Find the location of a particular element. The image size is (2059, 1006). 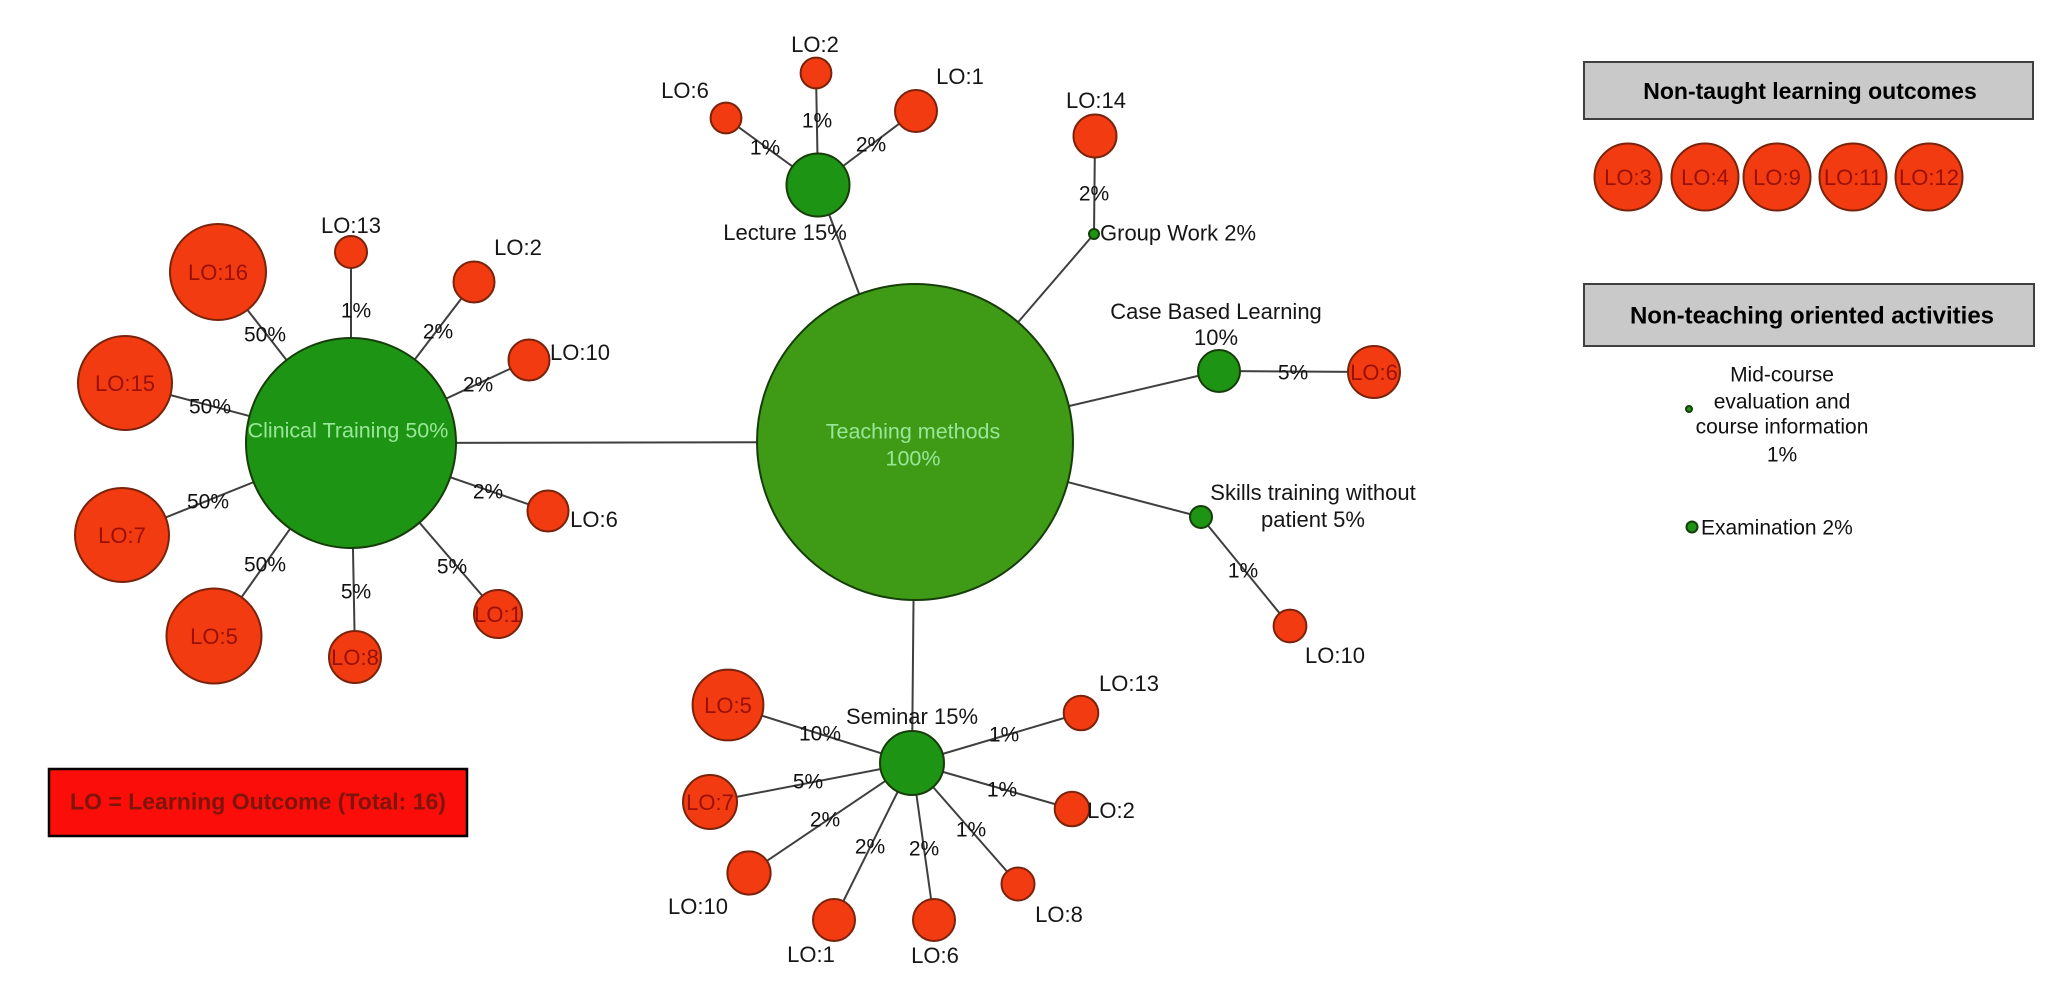

svg-text: patient 5% is located at coordinates (1313, 519).